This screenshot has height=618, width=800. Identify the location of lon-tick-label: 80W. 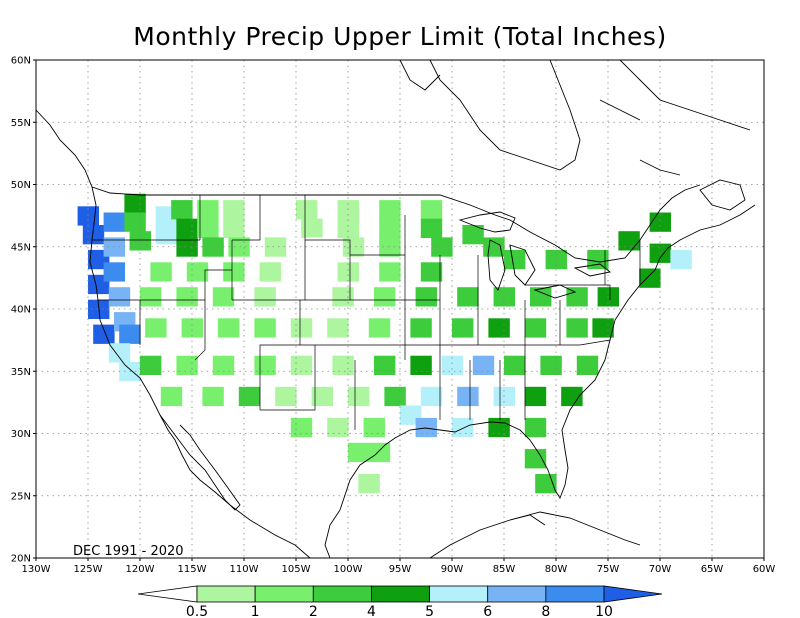
(556, 569).